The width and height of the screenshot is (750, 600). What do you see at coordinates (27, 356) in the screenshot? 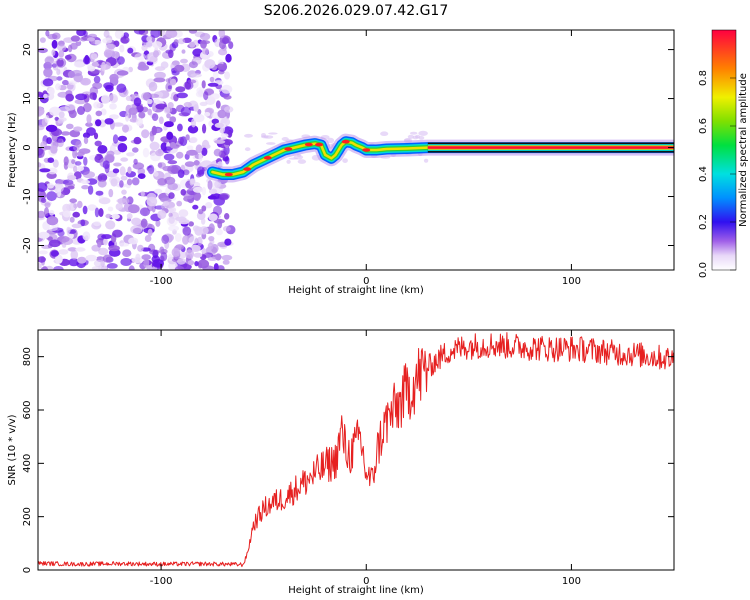
I see `y-tick-label: 800` at bounding box center [27, 356].